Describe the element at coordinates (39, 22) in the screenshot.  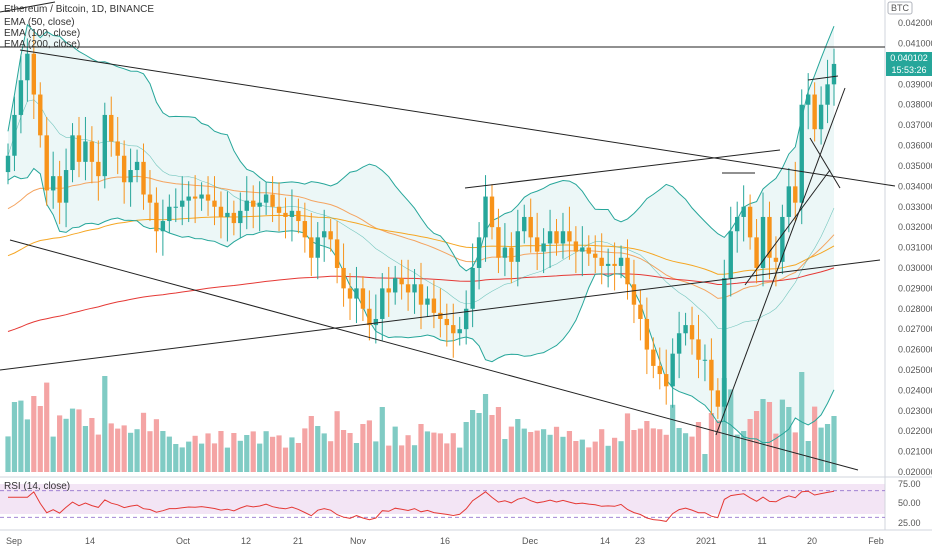
I see `ema50-legend: EMA (50, close)` at that location.